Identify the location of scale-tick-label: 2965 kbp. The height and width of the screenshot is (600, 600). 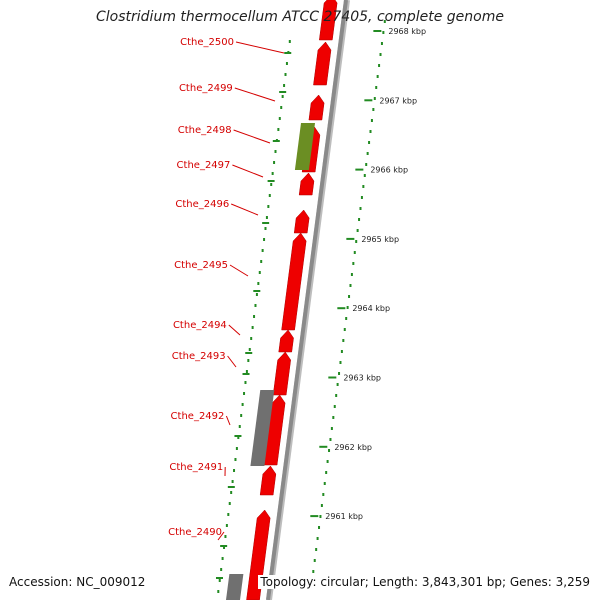
(380, 239).